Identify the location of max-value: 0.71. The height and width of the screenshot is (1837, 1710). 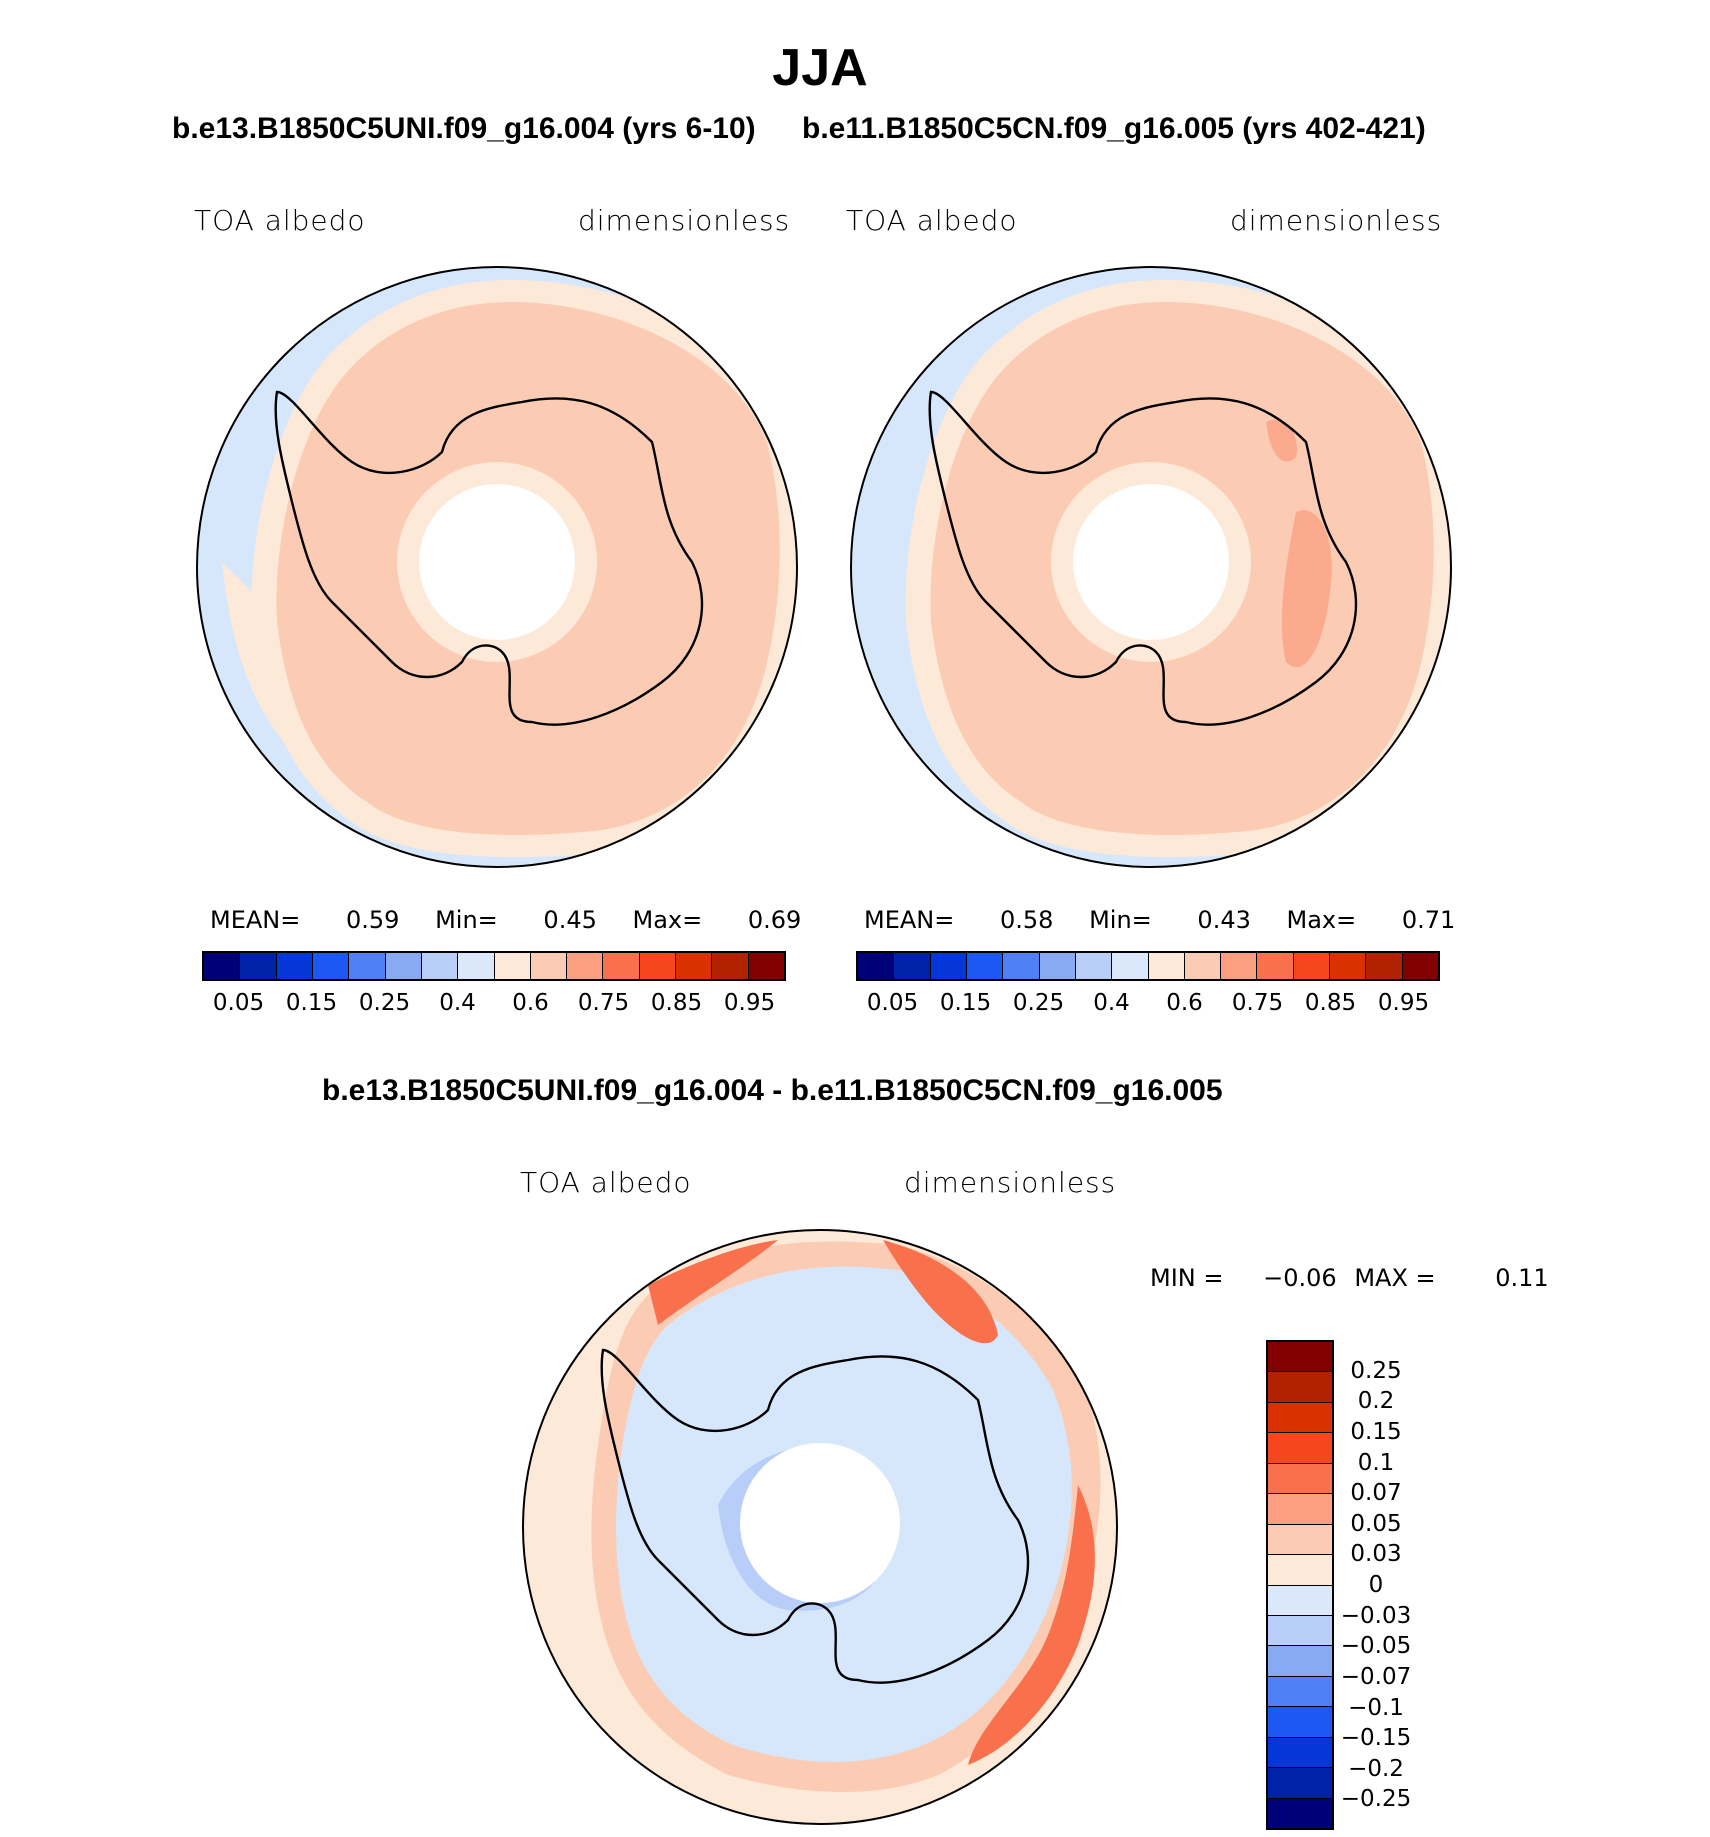
(1428, 920).